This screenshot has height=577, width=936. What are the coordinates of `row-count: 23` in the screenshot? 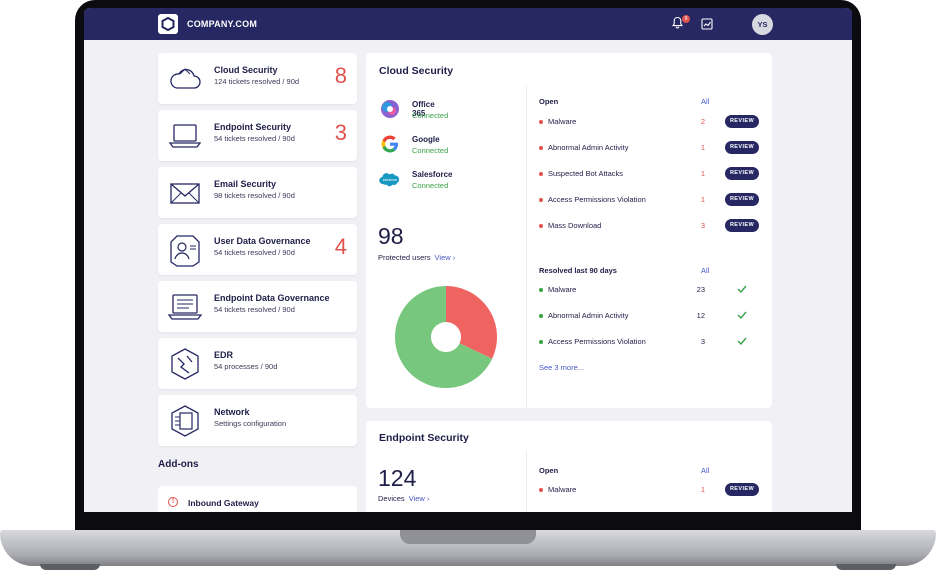 It's located at (700, 289).